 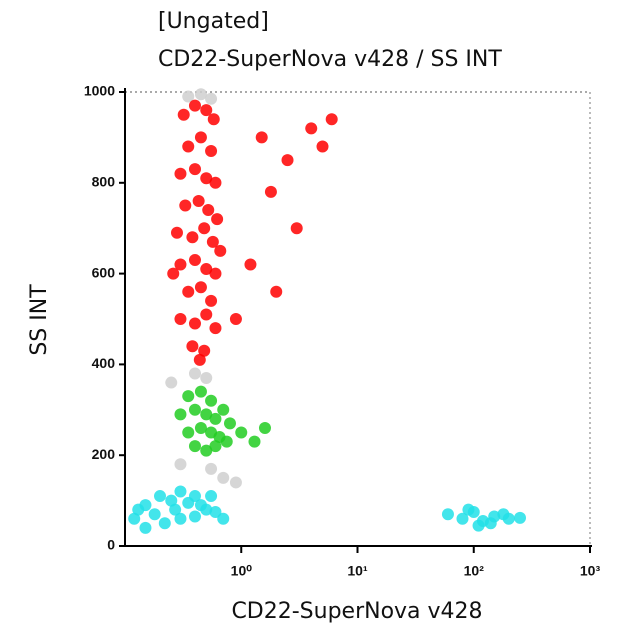 I want to click on x-tick-label: 10¹, so click(x=357, y=571).